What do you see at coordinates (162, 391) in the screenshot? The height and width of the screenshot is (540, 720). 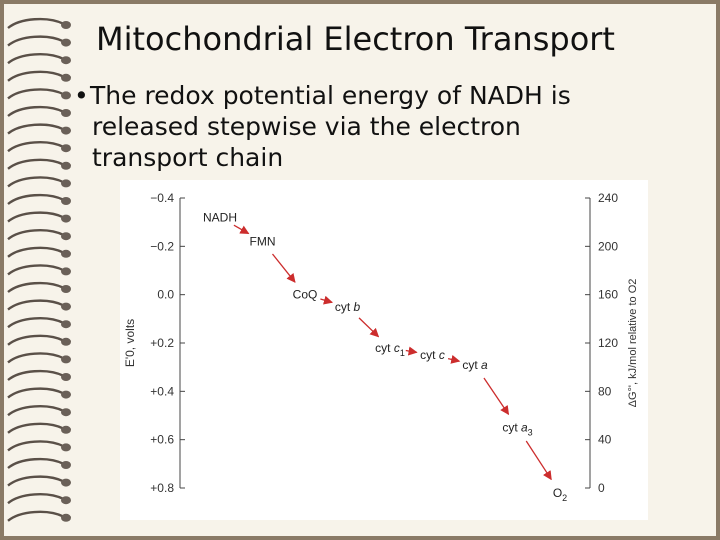 I see `left-tick-label: +0.4` at bounding box center [162, 391].